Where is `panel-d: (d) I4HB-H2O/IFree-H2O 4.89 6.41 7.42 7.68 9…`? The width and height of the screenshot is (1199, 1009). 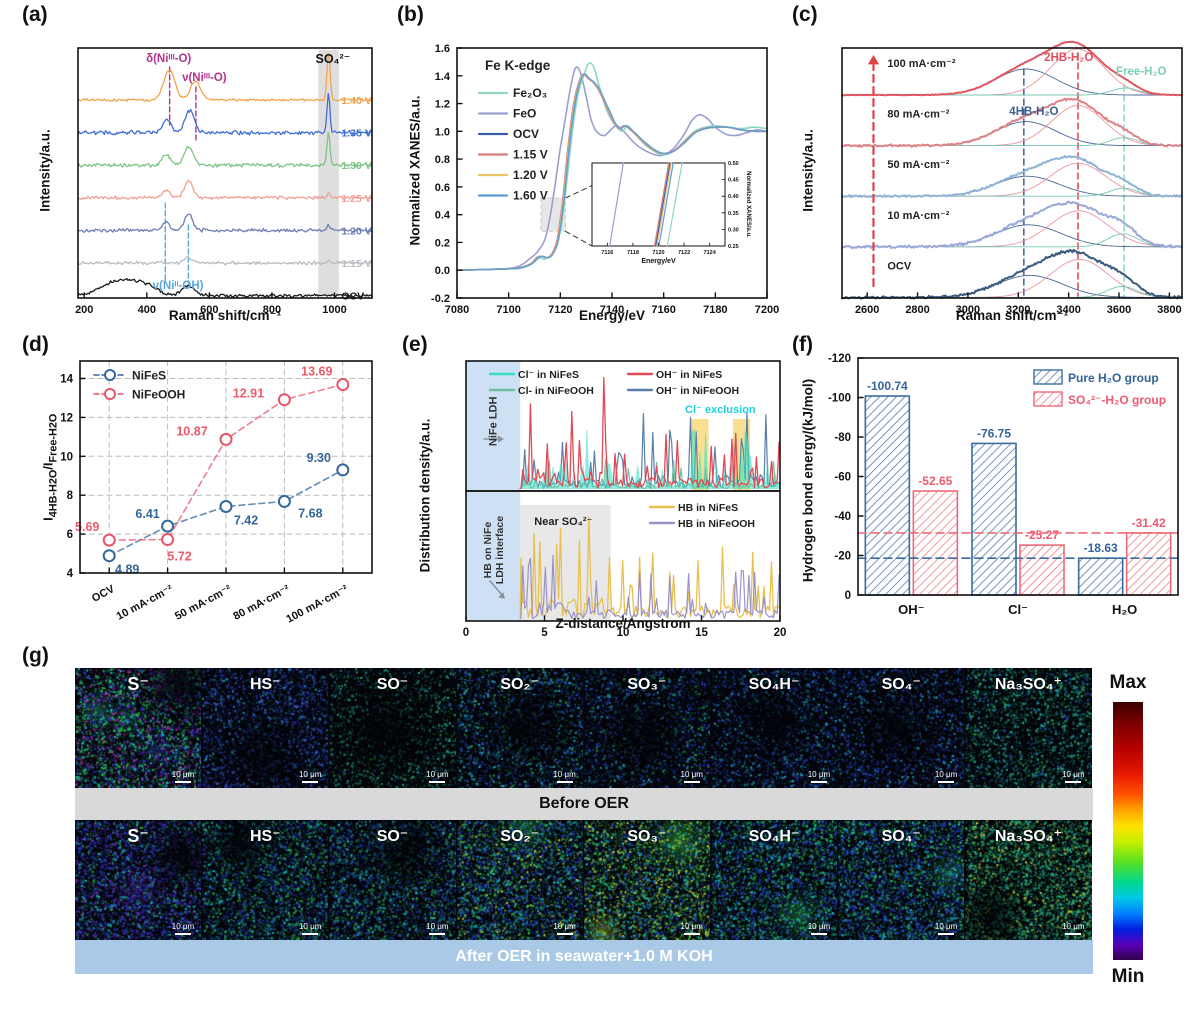
panel-d: (d) I4HB-H2O/IFree-H2O 4.89 6.41 7.42 7.68 9… is located at coordinates (207, 485).